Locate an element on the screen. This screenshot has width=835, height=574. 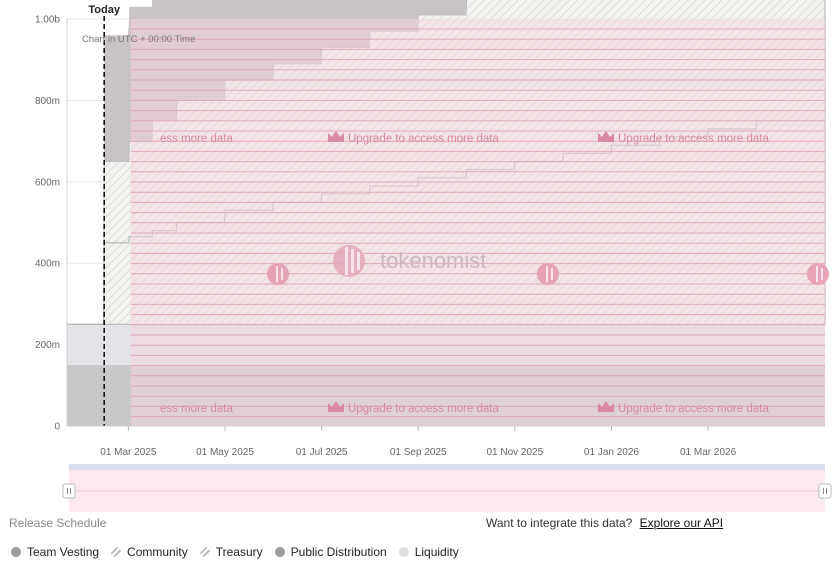
range-handle-left is located at coordinates (69, 491).